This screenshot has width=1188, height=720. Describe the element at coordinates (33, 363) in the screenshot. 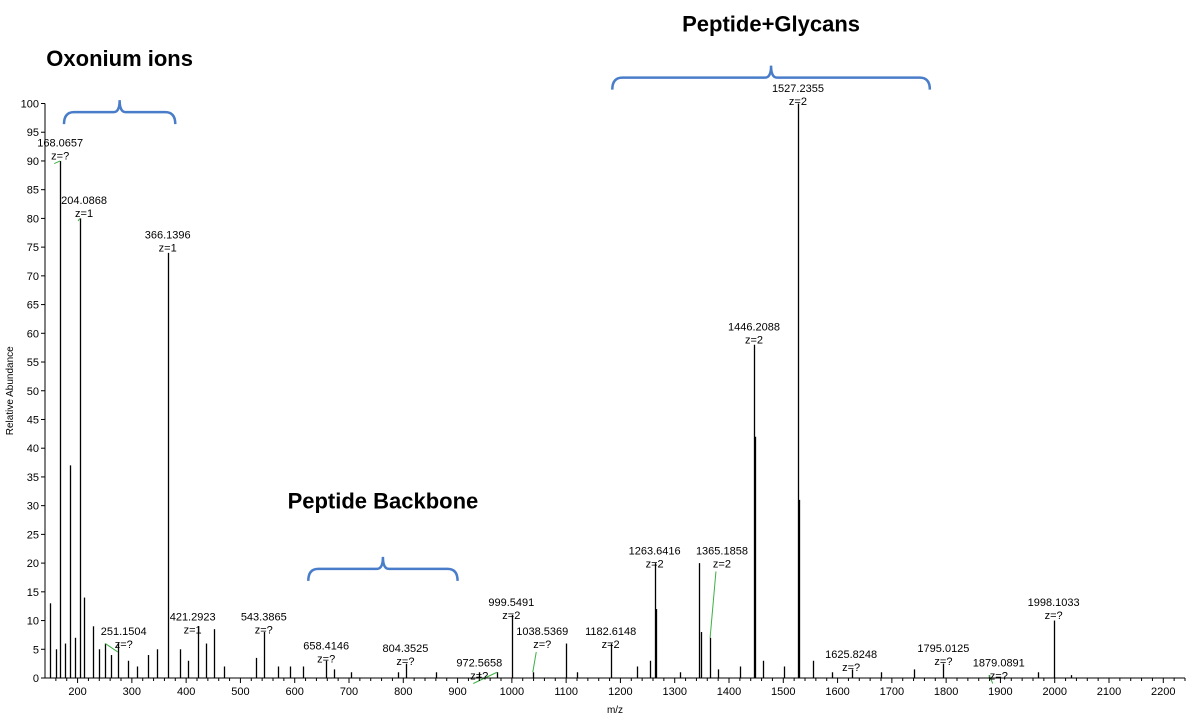

I see `y-tick-label: 55` at that location.